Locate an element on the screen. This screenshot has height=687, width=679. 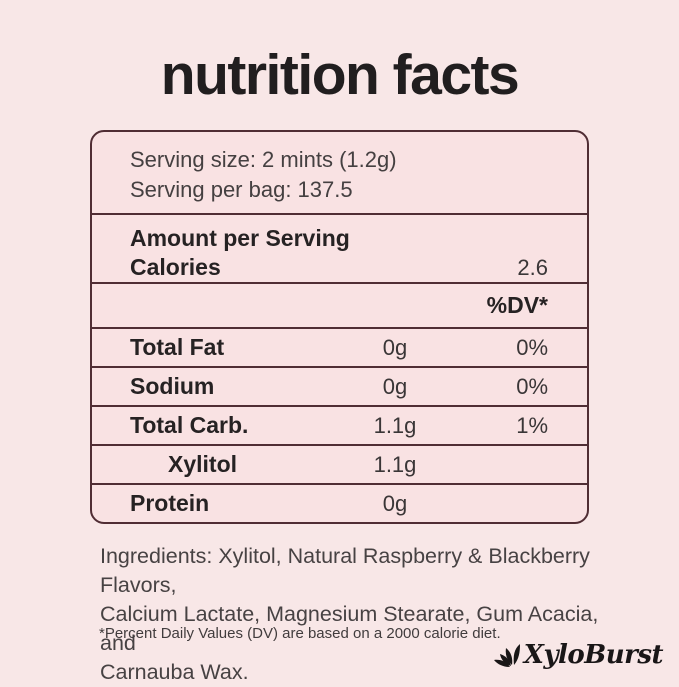
calories-label: Calories is located at coordinates (175, 267).